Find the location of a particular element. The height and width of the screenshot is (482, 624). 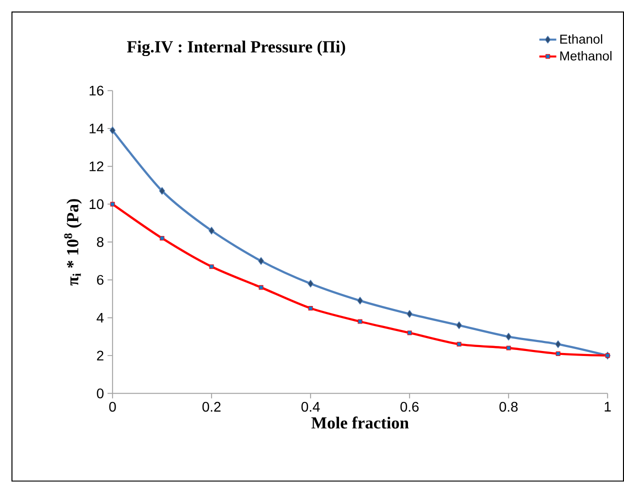

x-tick-label: 0 is located at coordinates (112, 407).